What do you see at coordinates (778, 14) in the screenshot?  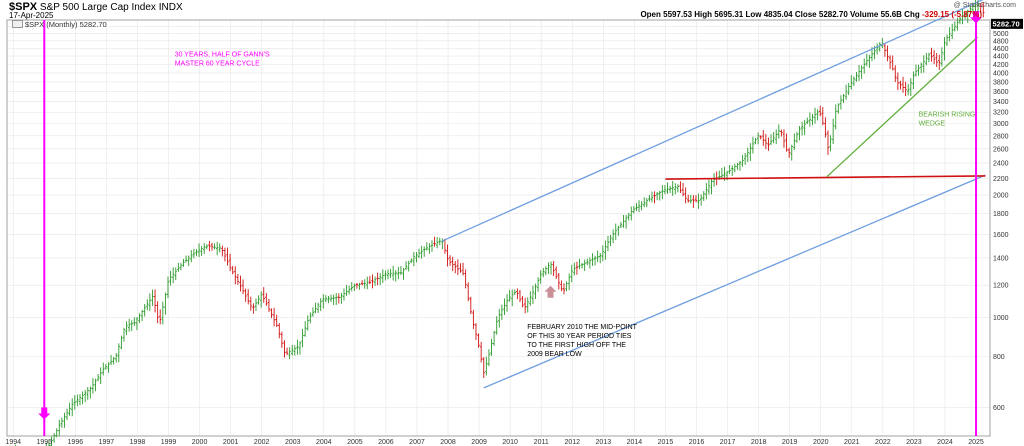 I see `low-value: 4835.04` at bounding box center [778, 14].